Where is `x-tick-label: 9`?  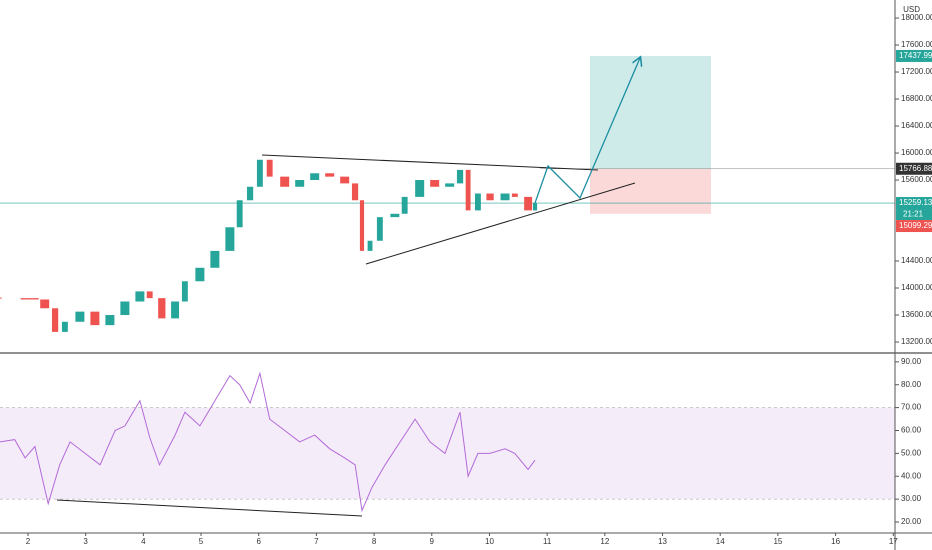 x-tick-label: 9 is located at coordinates (432, 541).